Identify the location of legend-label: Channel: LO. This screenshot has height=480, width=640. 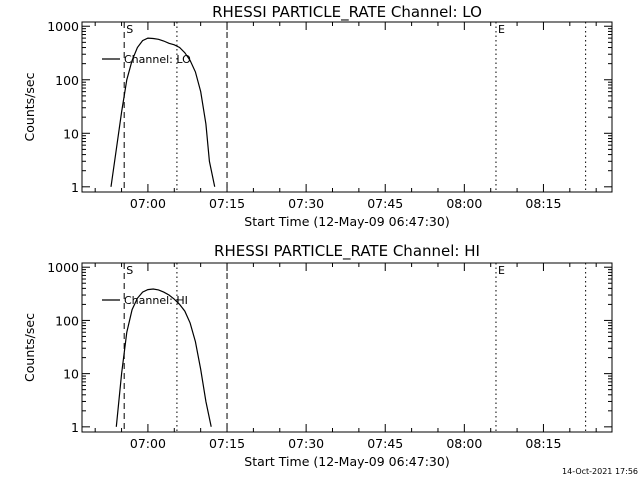
(157, 59).